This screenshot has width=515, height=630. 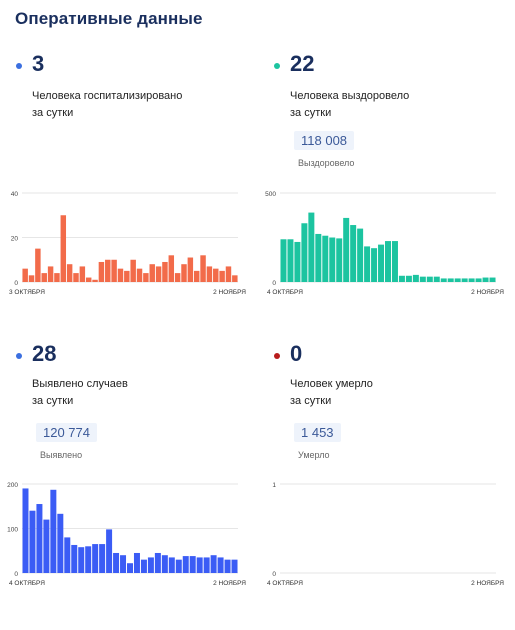 What do you see at coordinates (66, 432) in the screenshot?
I see `cases-total: 120 774` at bounding box center [66, 432].